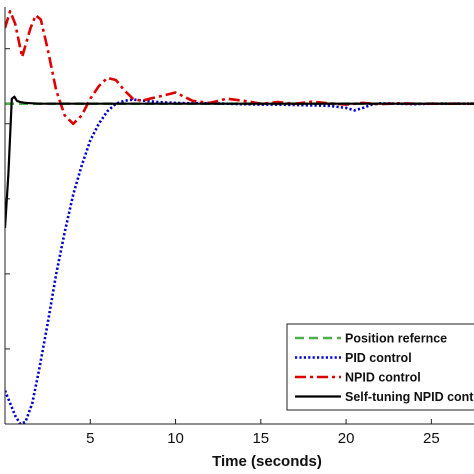  I want to click on x-tick-label: 5, so click(90, 438).